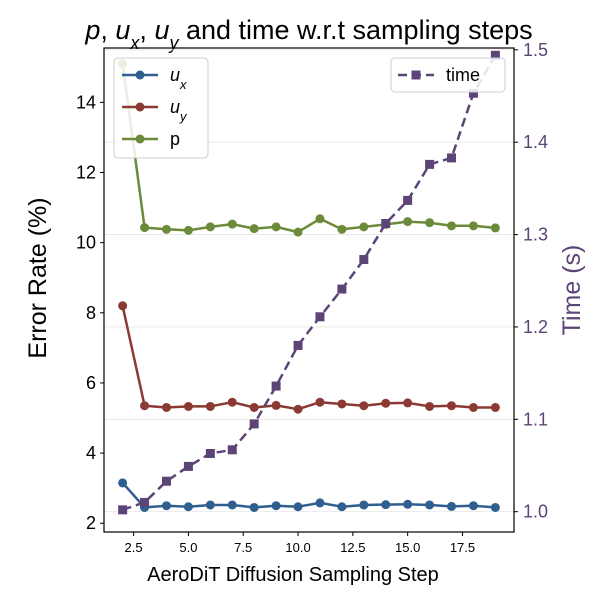 Image resolution: width=600 pixels, height=600 pixels. What do you see at coordinates (535, 50) in the screenshot?
I see `y2-tick-label: 1.5` at bounding box center [535, 50].